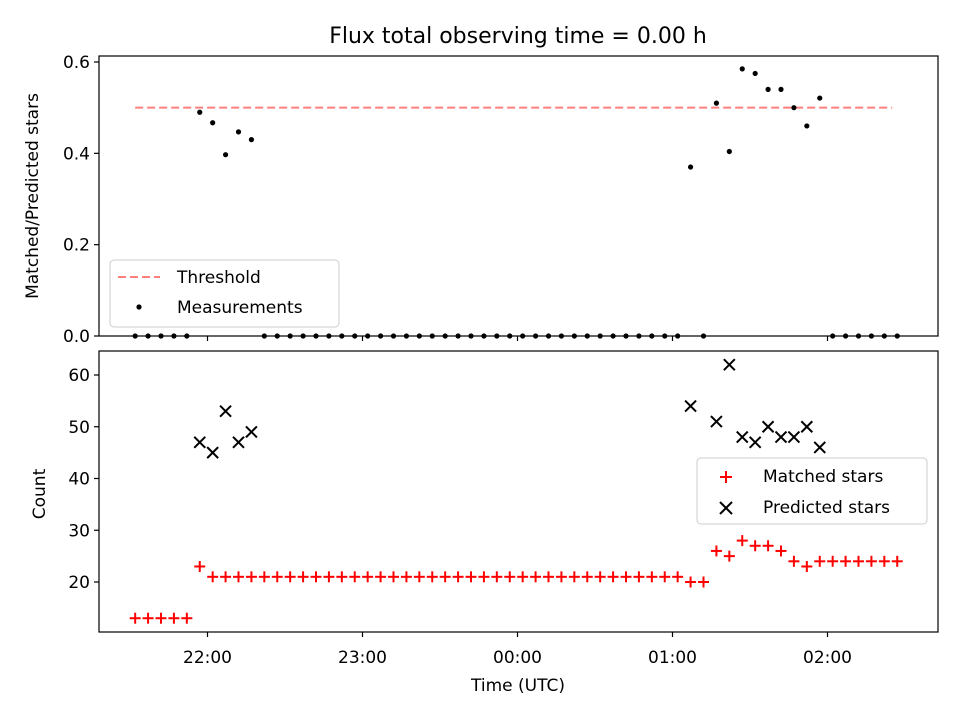 This screenshot has height=725, width=960. Describe the element at coordinates (139, 307) in the screenshot. I see `legend-measurements-swatch` at that location.